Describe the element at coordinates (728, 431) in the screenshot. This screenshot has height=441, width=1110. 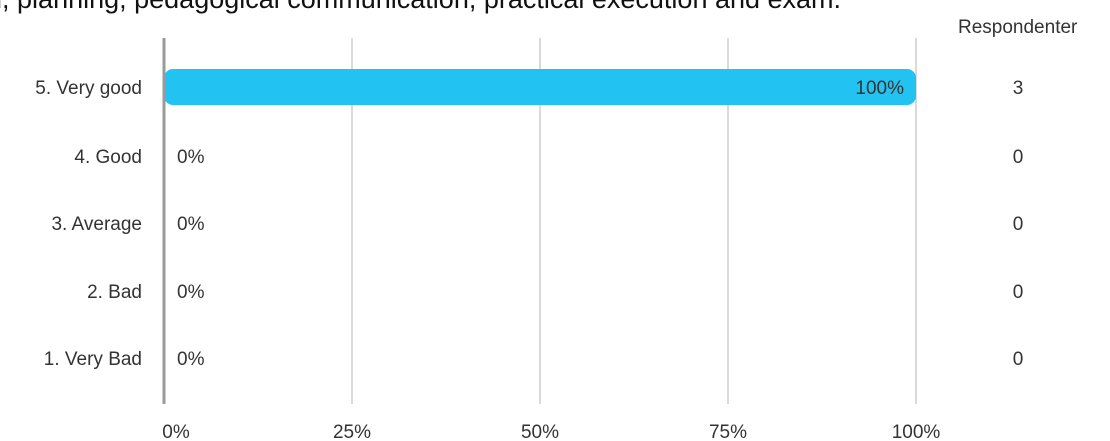
I see `x-tick-label: 75%` at that location.